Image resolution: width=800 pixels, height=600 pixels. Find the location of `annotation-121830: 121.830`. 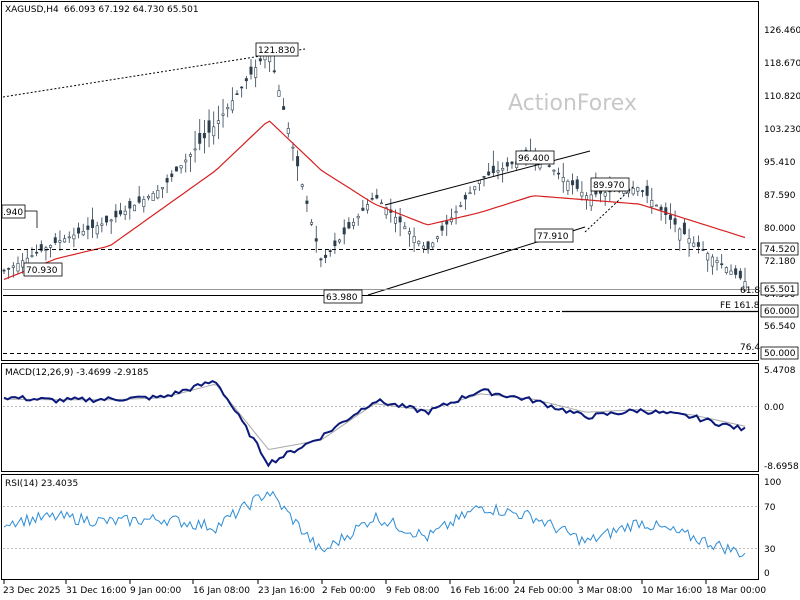

annotation-121830: 121.830 is located at coordinates (277, 49).